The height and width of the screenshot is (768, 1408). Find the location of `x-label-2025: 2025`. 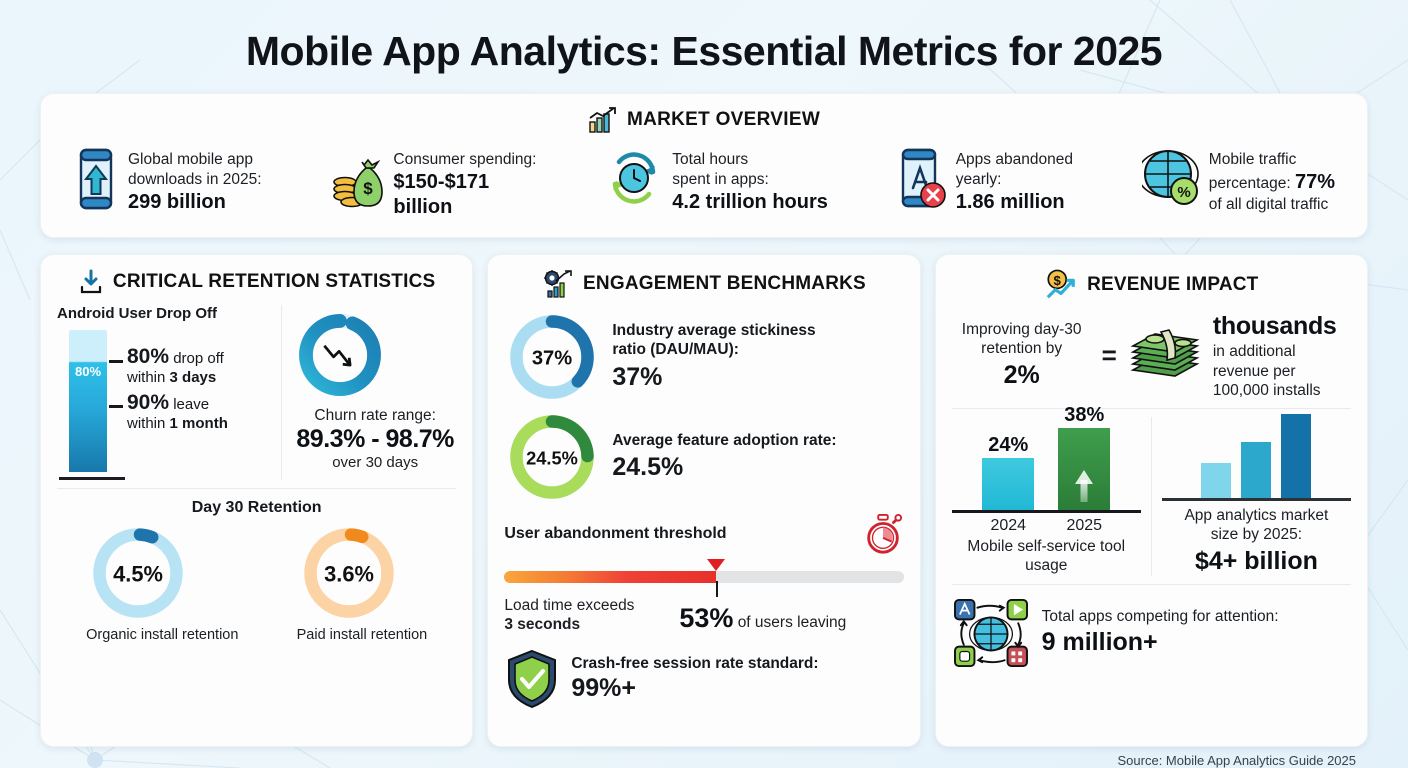

x-label-2025: 2025 is located at coordinates (1084, 526).